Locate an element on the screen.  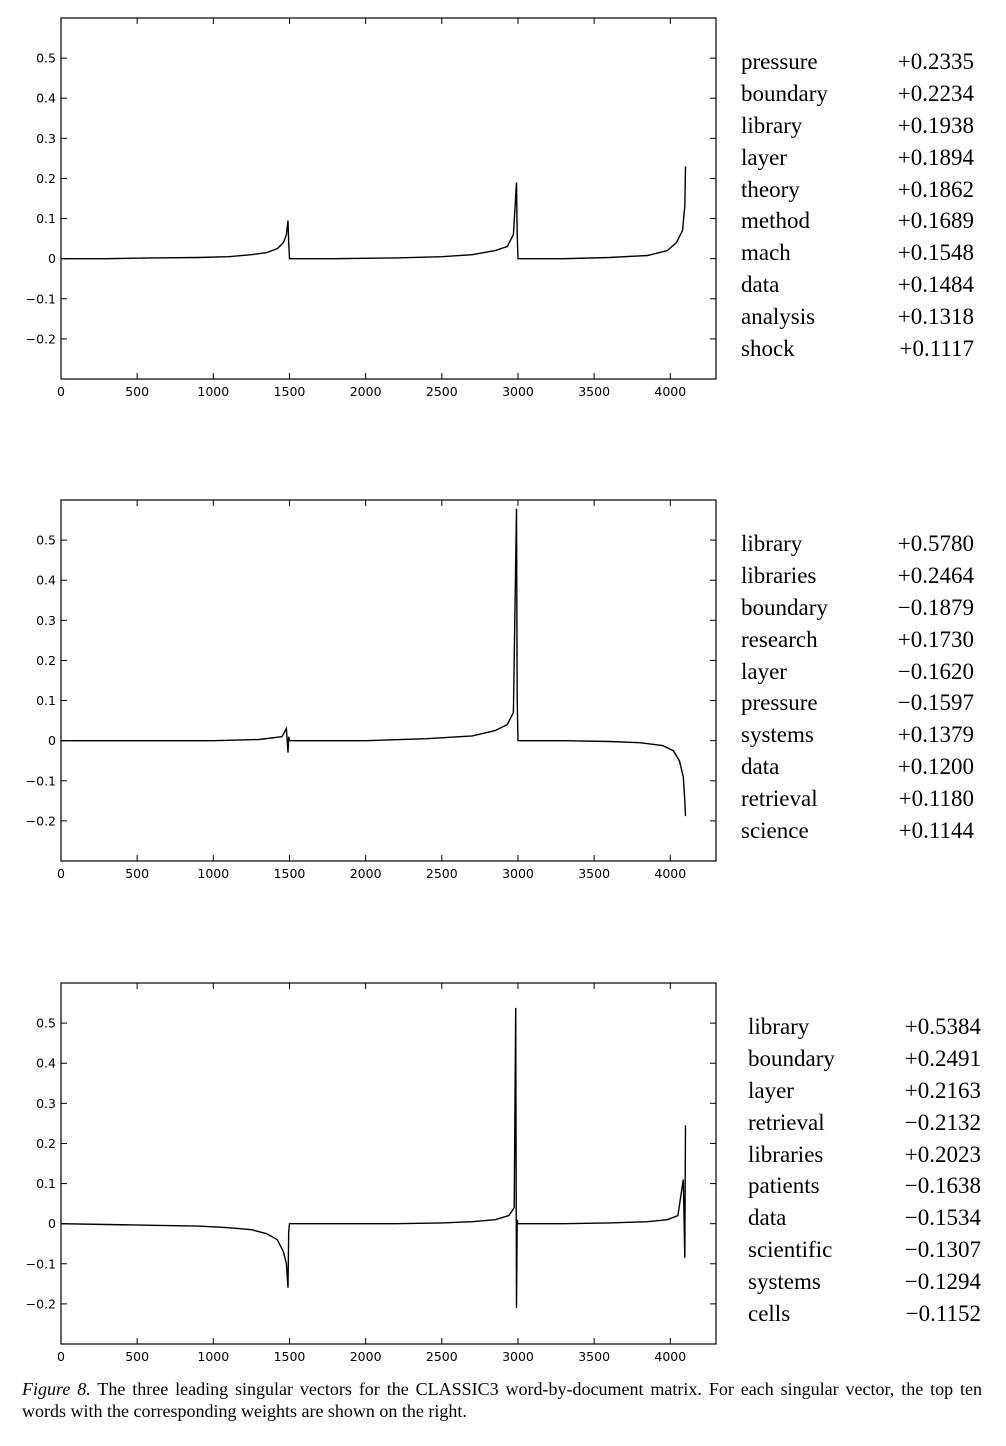
word-row: boundary −0.1879 is located at coordinates (857, 608).